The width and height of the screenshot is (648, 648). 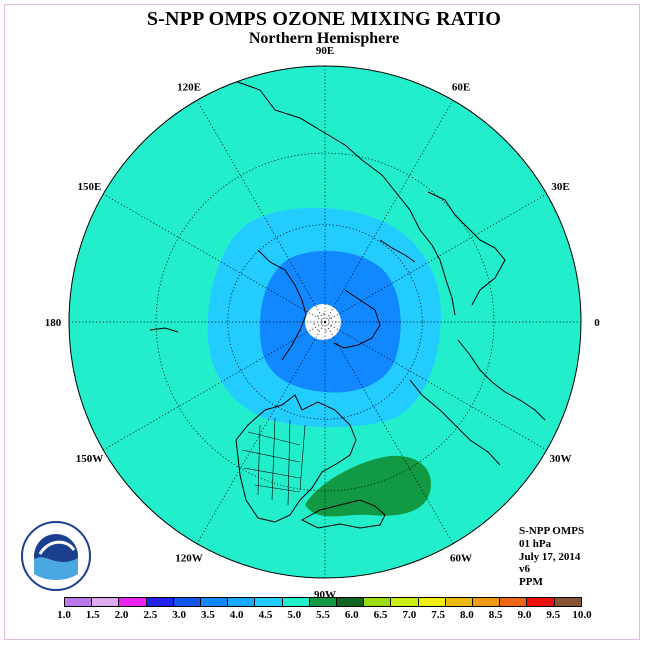 I want to click on colorbar-tick-label: 2.0, so click(x=121, y=615).